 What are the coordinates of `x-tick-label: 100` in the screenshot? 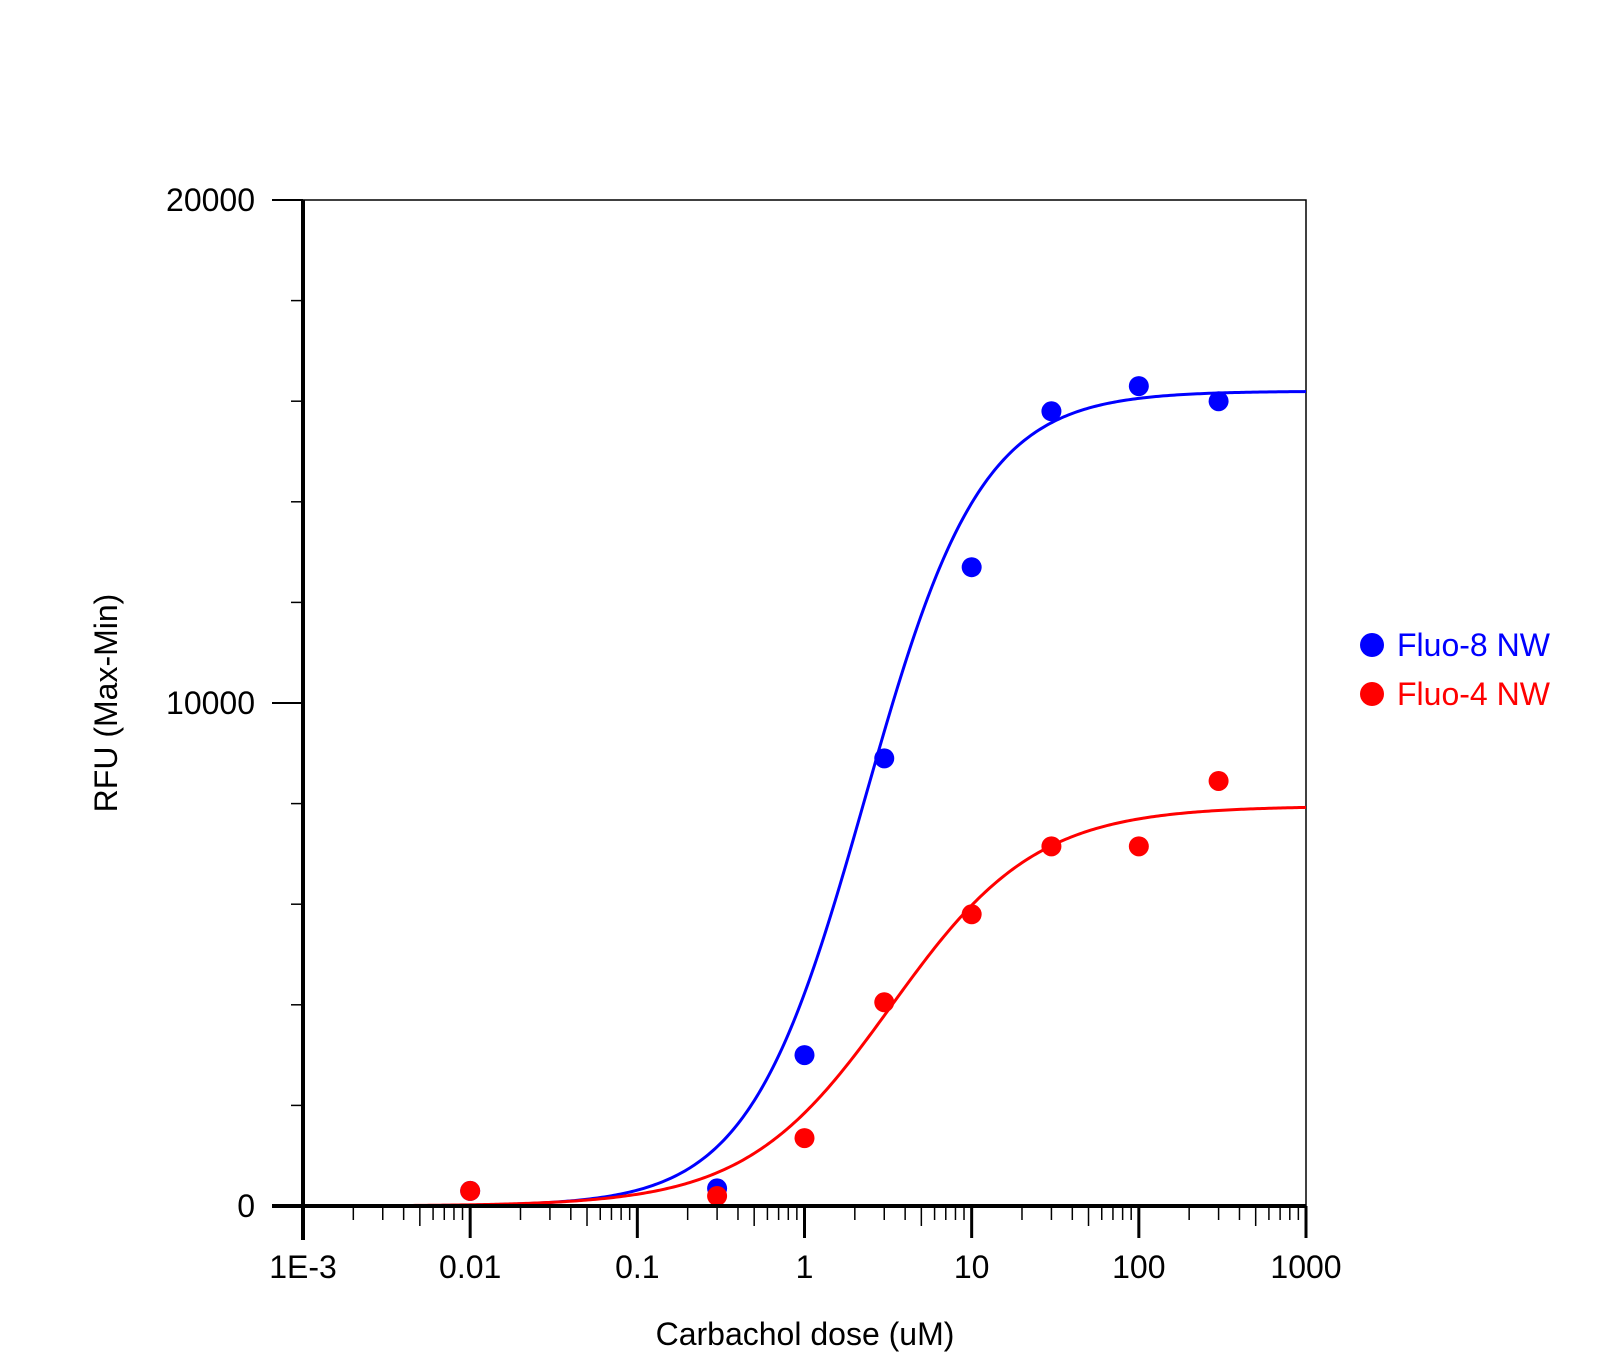 It's located at (1138, 1267).